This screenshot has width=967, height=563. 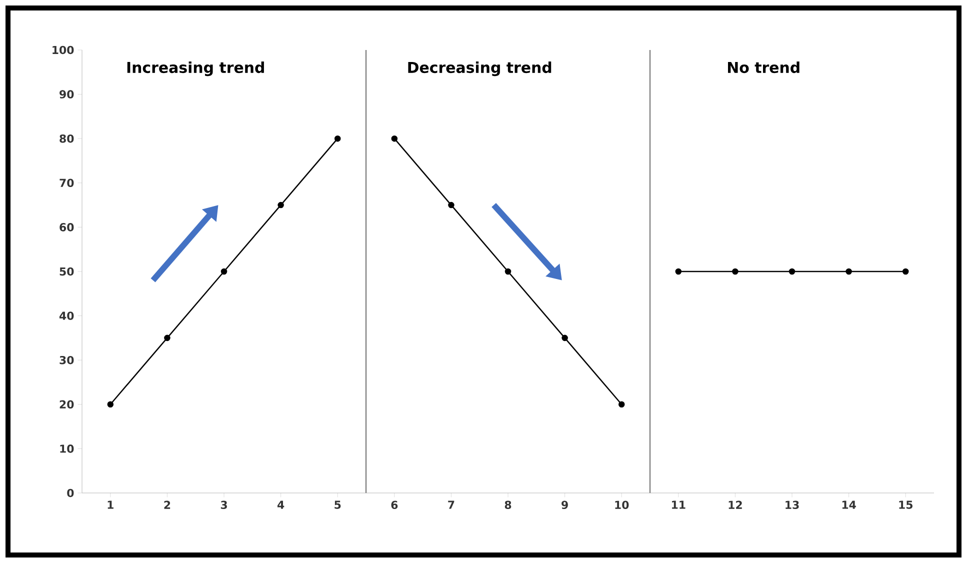 I want to click on x-tick-label: 1, so click(x=111, y=504).